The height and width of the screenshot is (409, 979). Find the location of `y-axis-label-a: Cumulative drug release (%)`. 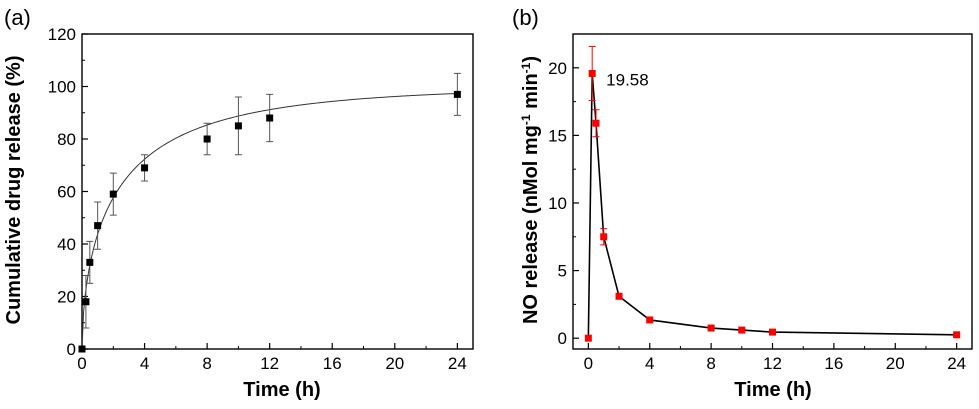

y-axis-label-a: Cumulative drug release (%) is located at coordinates (14, 190).